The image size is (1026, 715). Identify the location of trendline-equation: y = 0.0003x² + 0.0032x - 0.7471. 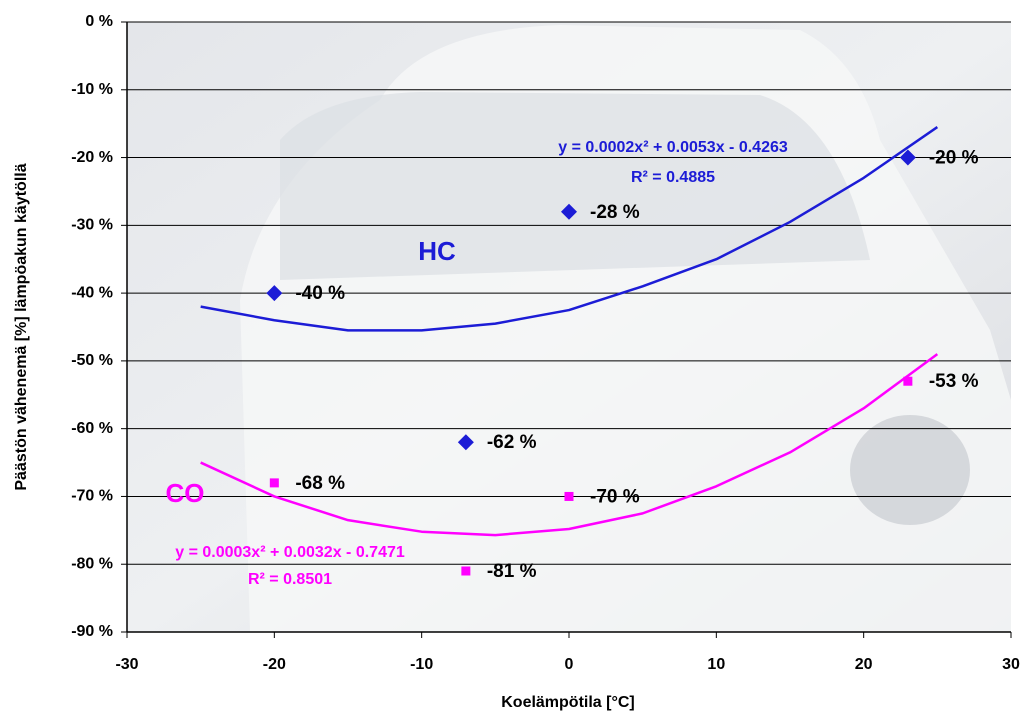
(290, 552).